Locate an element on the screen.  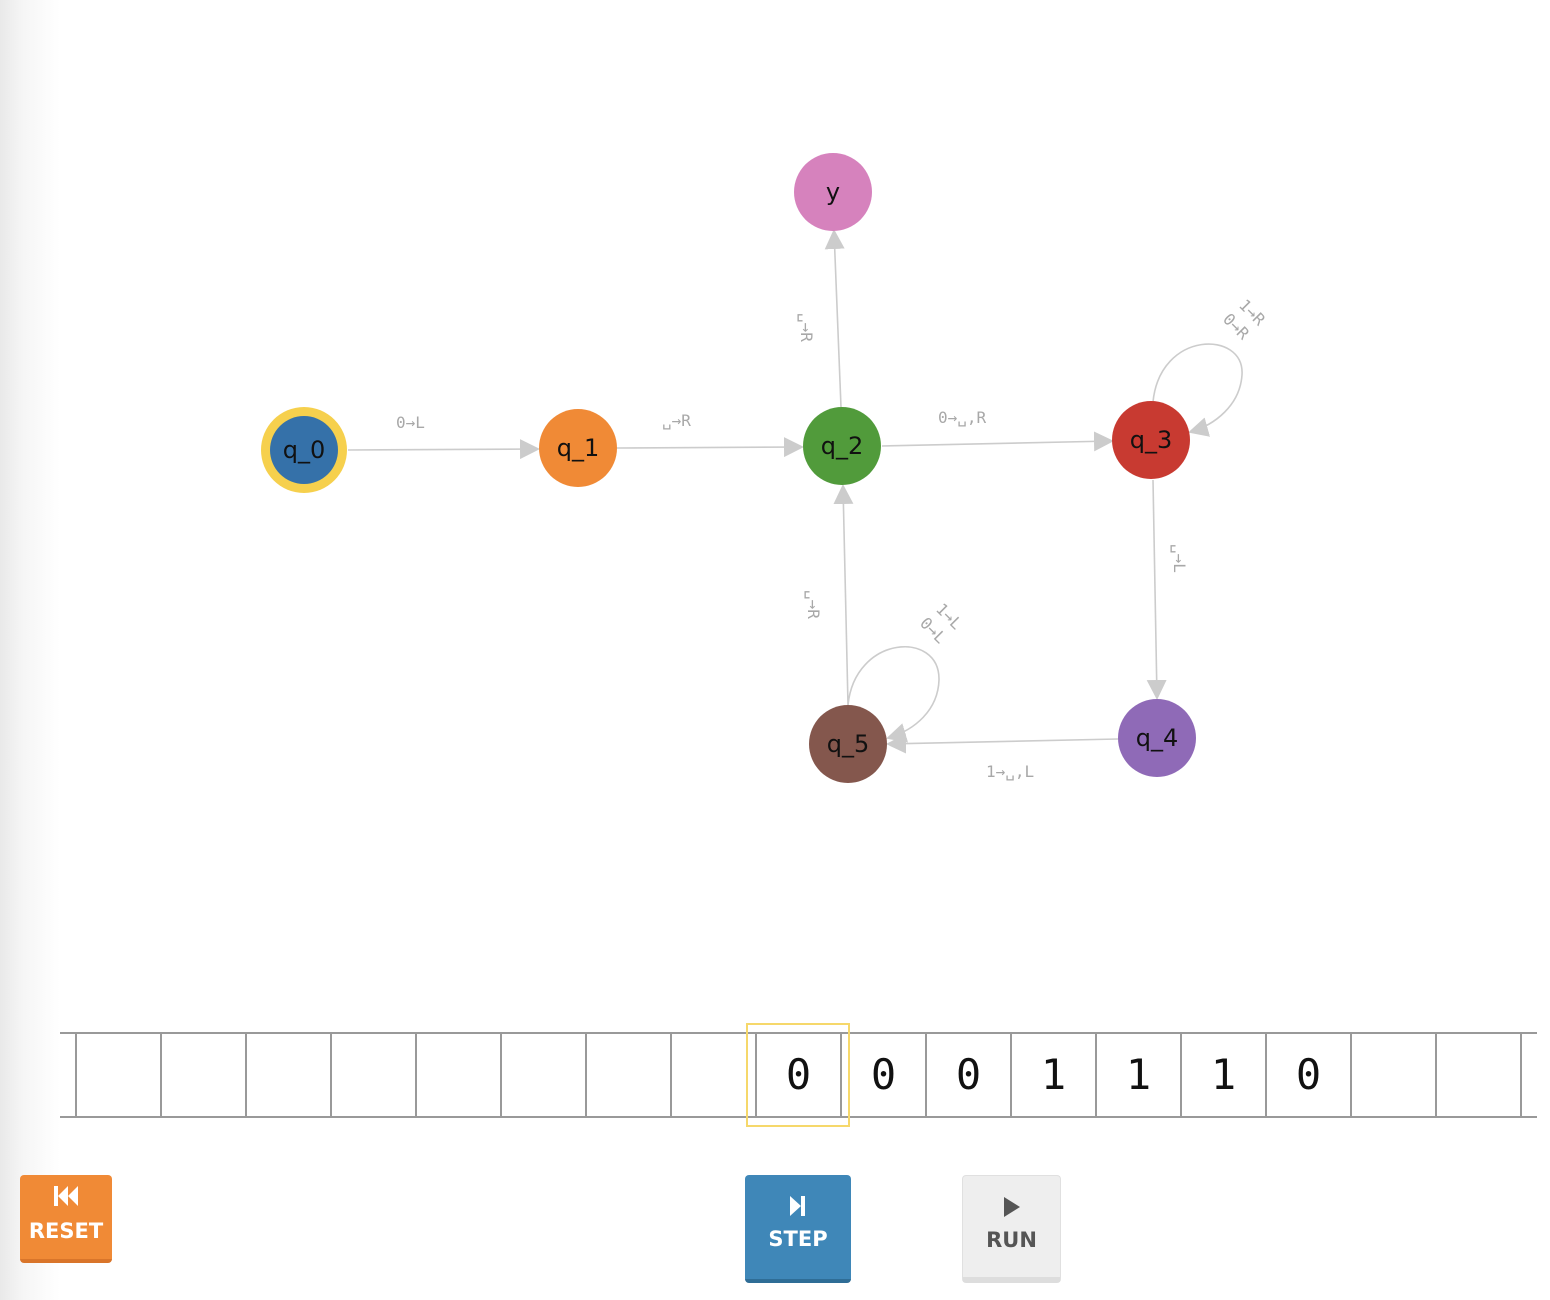
edge-q4-q5 is located at coordinates (1002, 743).